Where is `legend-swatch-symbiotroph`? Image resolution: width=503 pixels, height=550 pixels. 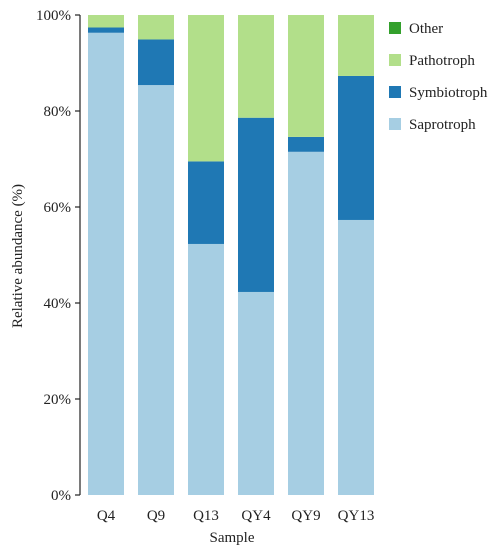
legend-swatch-symbiotroph is located at coordinates (395, 92).